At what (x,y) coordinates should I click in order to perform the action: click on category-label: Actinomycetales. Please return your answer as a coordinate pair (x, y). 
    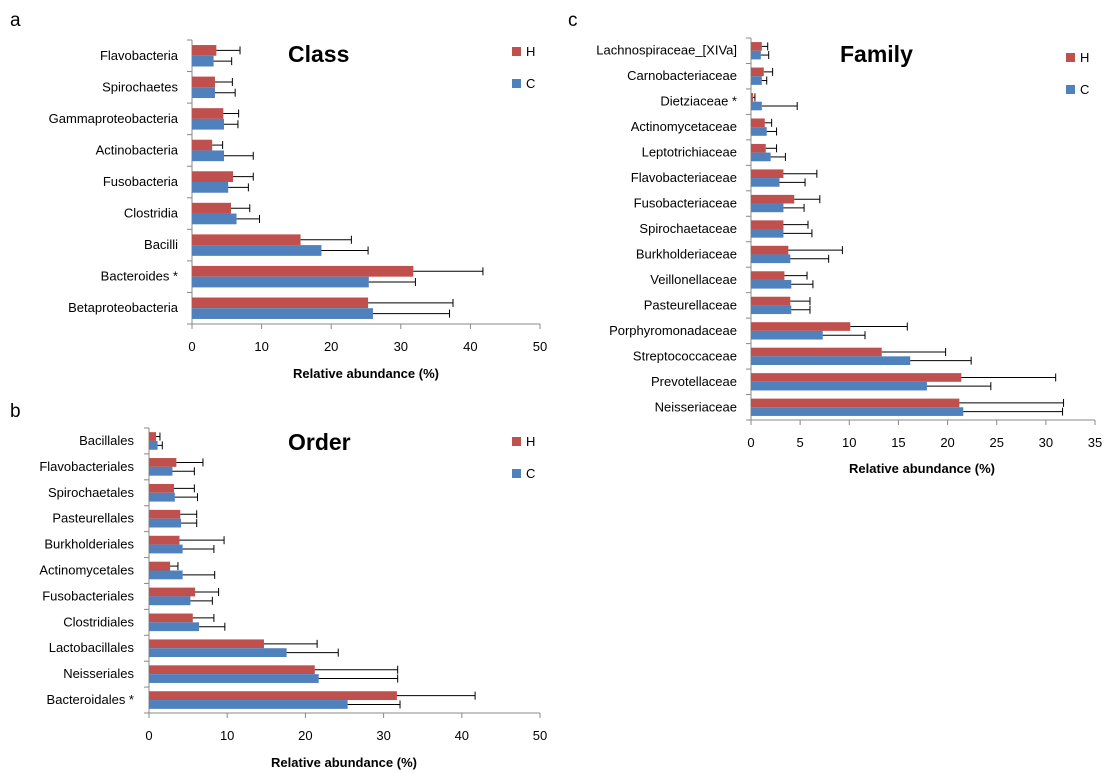
    Looking at the image, I should click on (86, 570).